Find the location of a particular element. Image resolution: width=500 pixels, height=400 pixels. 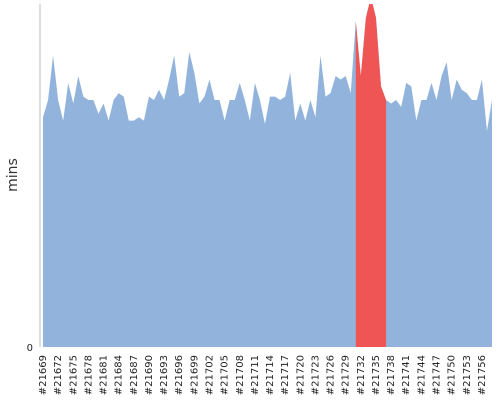

x-tick-label: #21669 is located at coordinates (43, 375).